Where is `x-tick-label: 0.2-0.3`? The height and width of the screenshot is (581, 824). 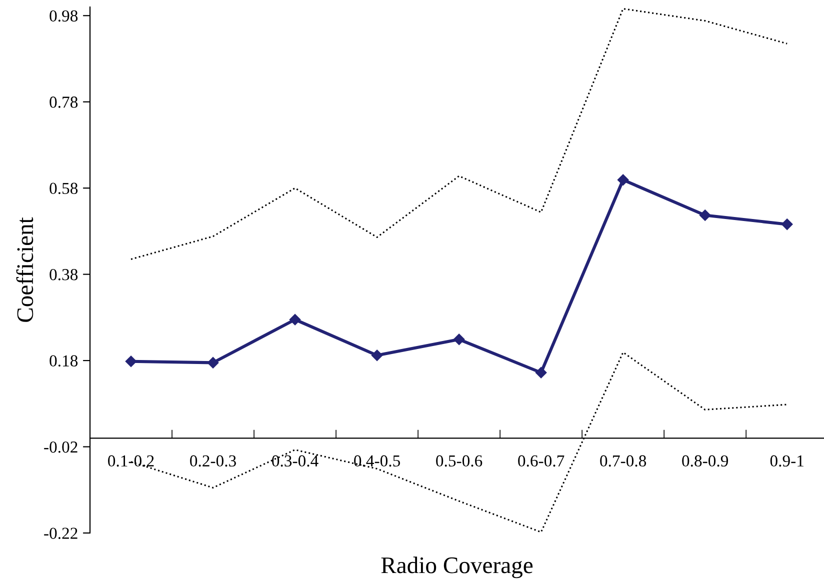
x-tick-label: 0.2-0.3 is located at coordinates (213, 461).